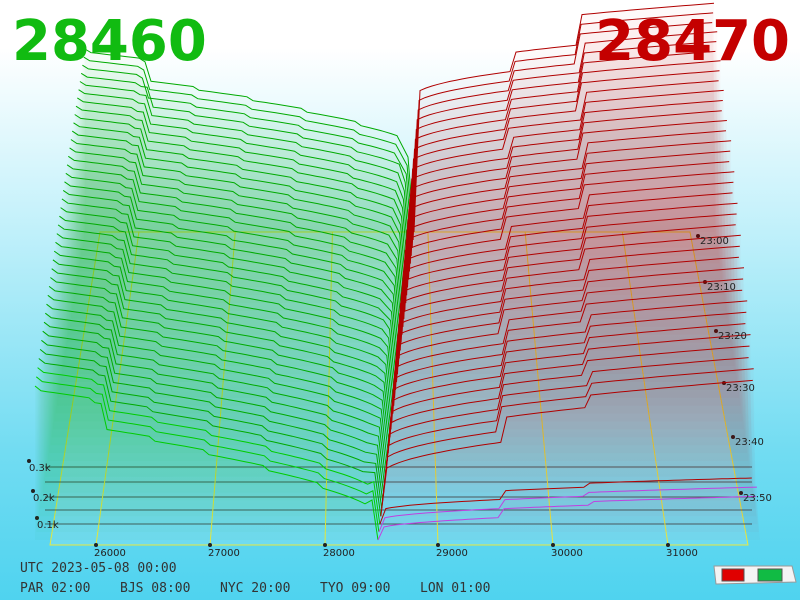 The height and width of the screenshot is (600, 800). I want to click on zone-time: NYC 20:00, so click(255, 588).